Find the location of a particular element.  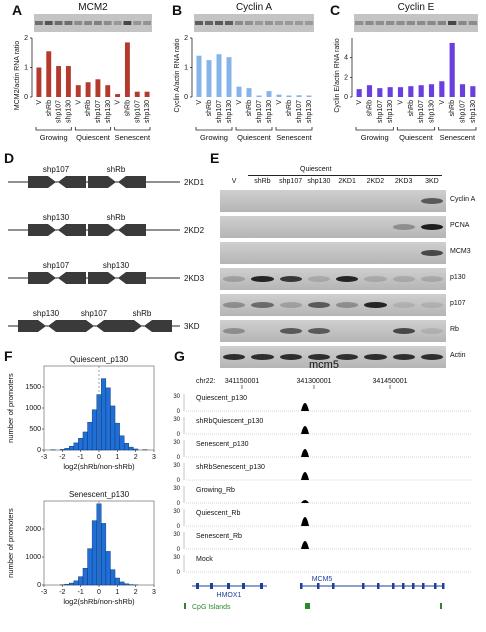

chart-title: Cyclin A is located at coordinates (254, 7).